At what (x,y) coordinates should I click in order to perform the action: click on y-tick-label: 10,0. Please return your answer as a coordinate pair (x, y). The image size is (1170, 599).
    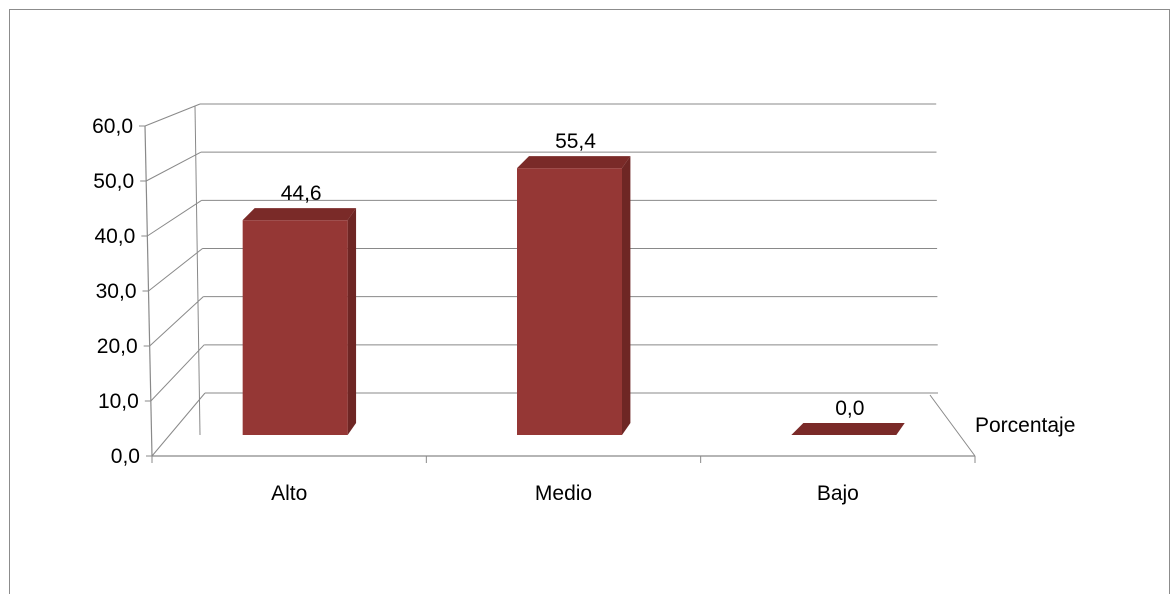
    Looking at the image, I should click on (118, 401).